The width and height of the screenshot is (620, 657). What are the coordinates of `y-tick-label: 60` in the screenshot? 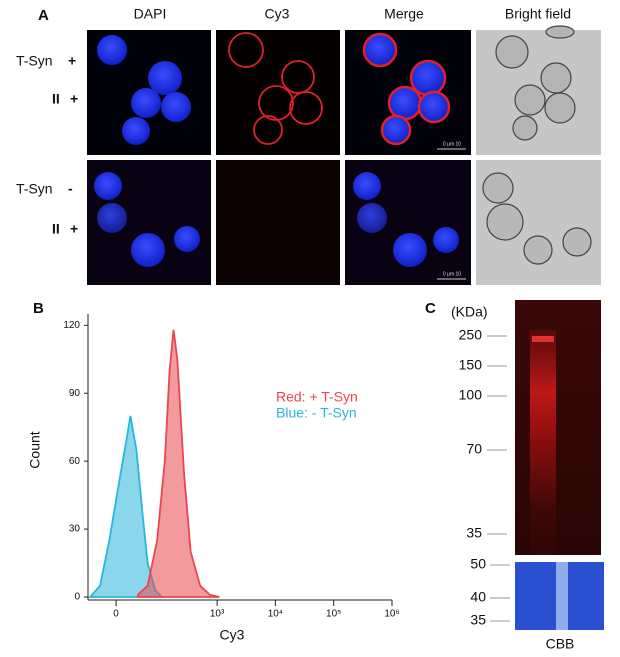 It's located at (75, 461).